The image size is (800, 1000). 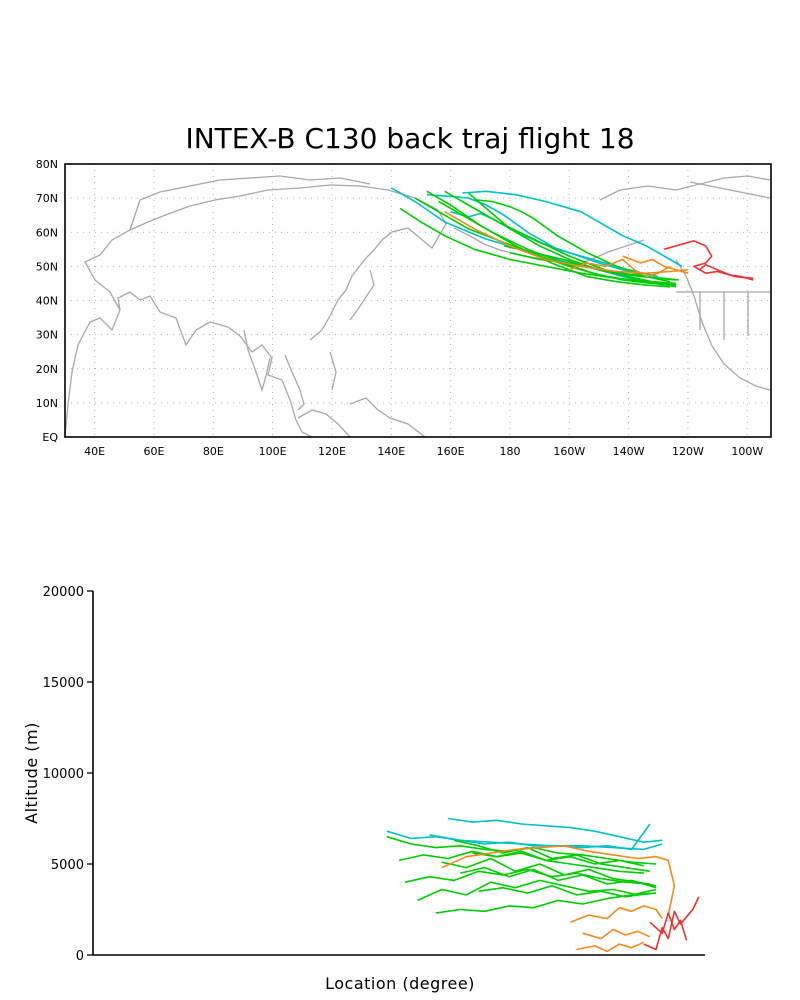 I want to click on map-y-tick-labels: EQ 10N 20N 30N 40N 50N 60N 70N 80N, so click(x=47, y=301).